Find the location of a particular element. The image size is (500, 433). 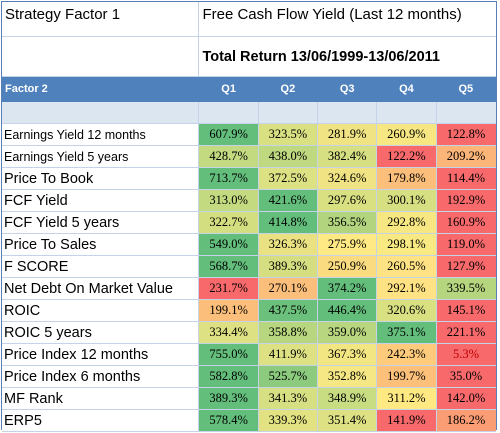

value-cell-q2: 323.5% is located at coordinates (288, 134).